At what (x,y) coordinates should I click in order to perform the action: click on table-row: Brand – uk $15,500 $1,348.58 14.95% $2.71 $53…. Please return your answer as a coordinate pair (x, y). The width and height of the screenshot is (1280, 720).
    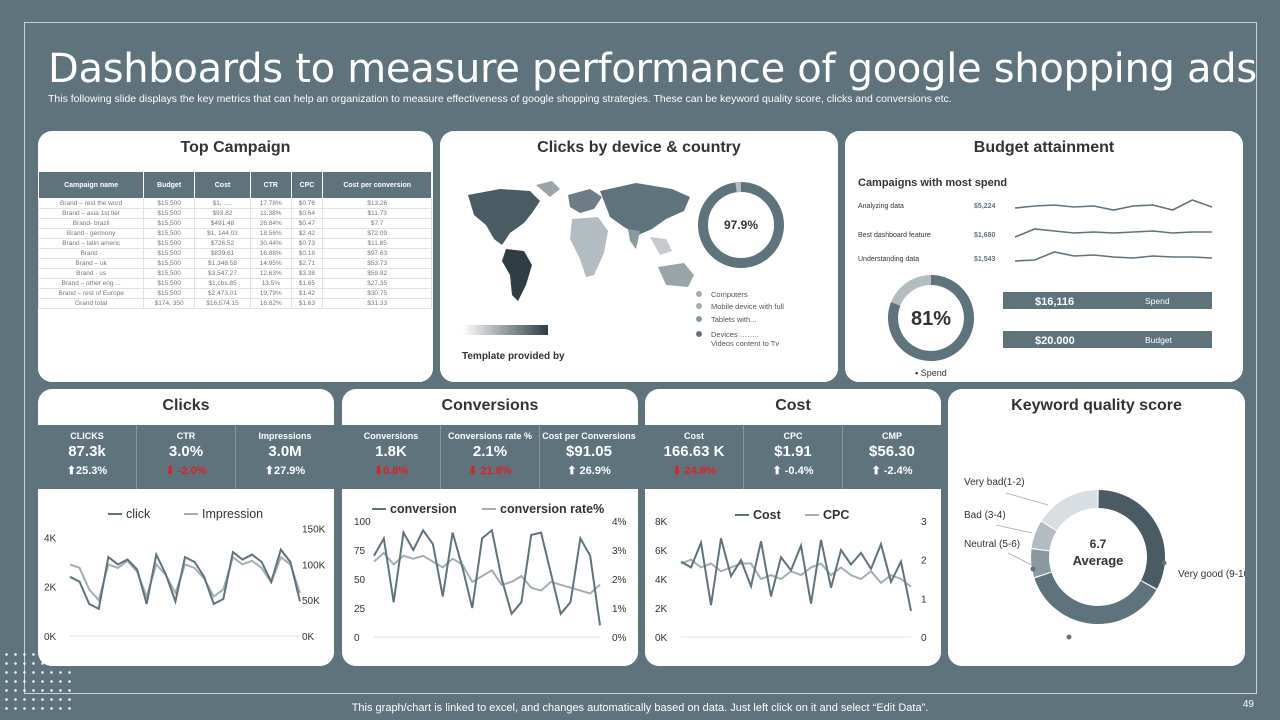
    Looking at the image, I should click on (235, 263).